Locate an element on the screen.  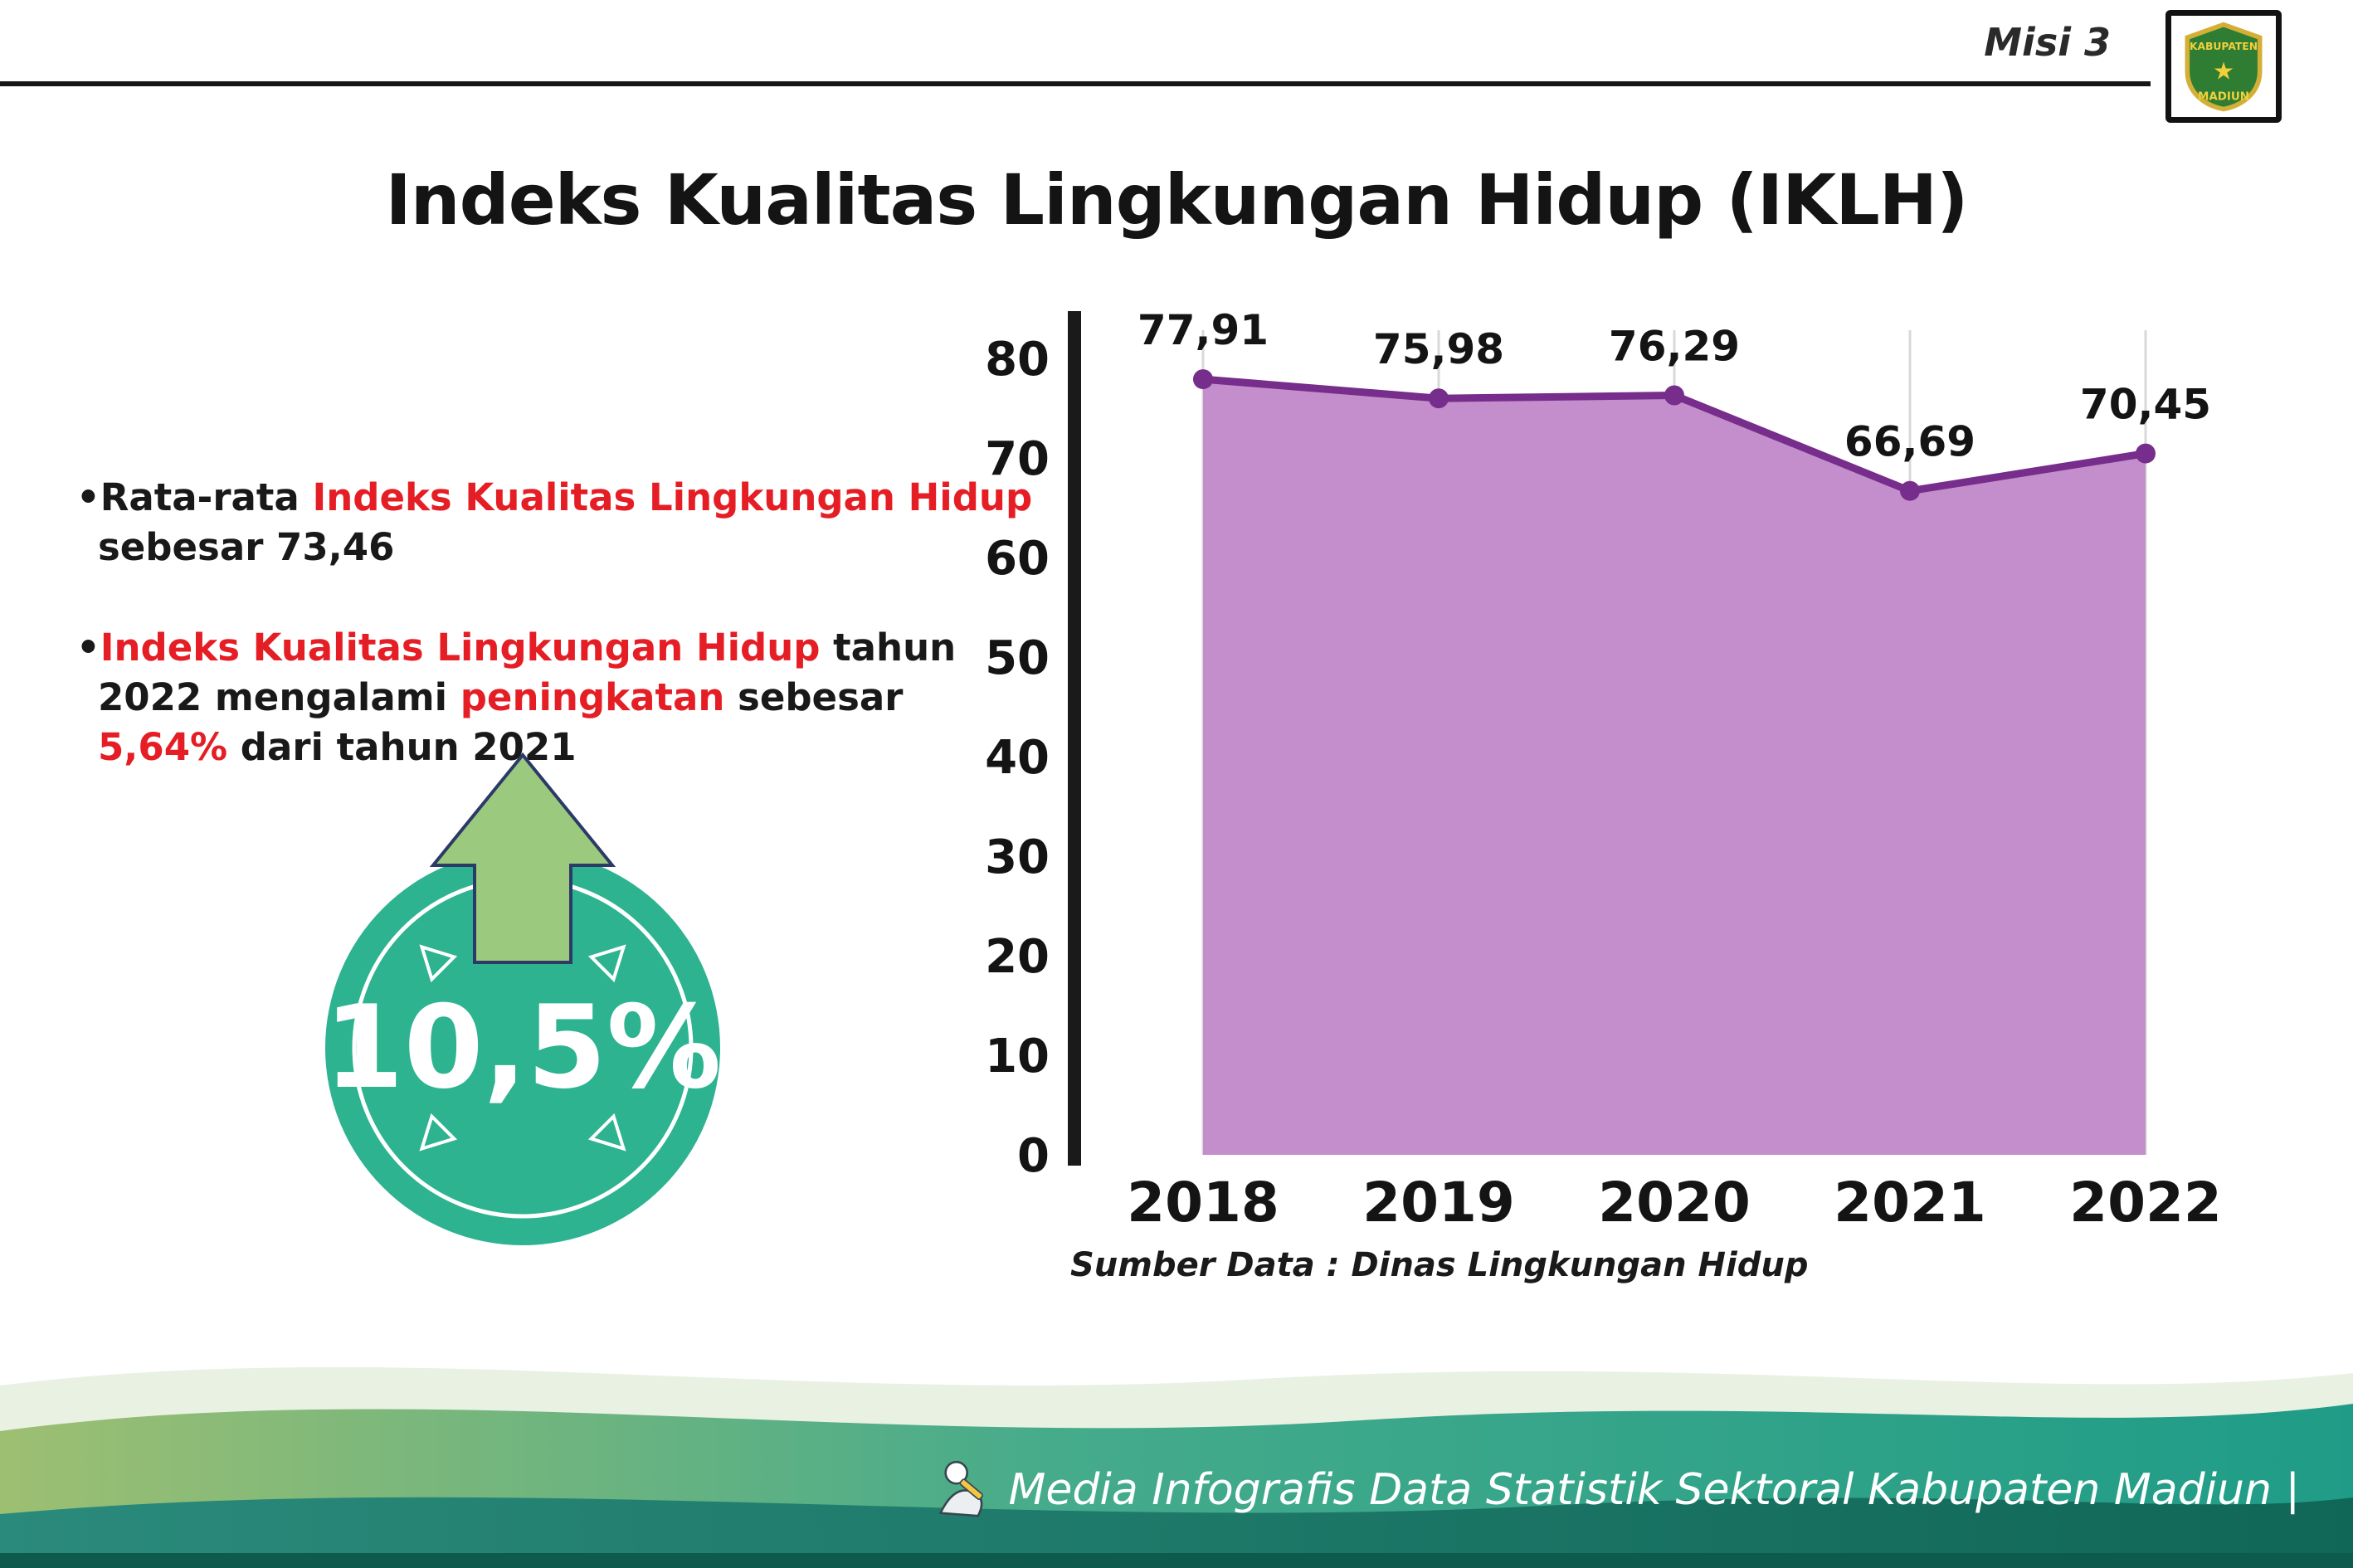
page-title: Indeks Kualitas Lingkungan Hidup (IKLH) is located at coordinates (1177, 200).